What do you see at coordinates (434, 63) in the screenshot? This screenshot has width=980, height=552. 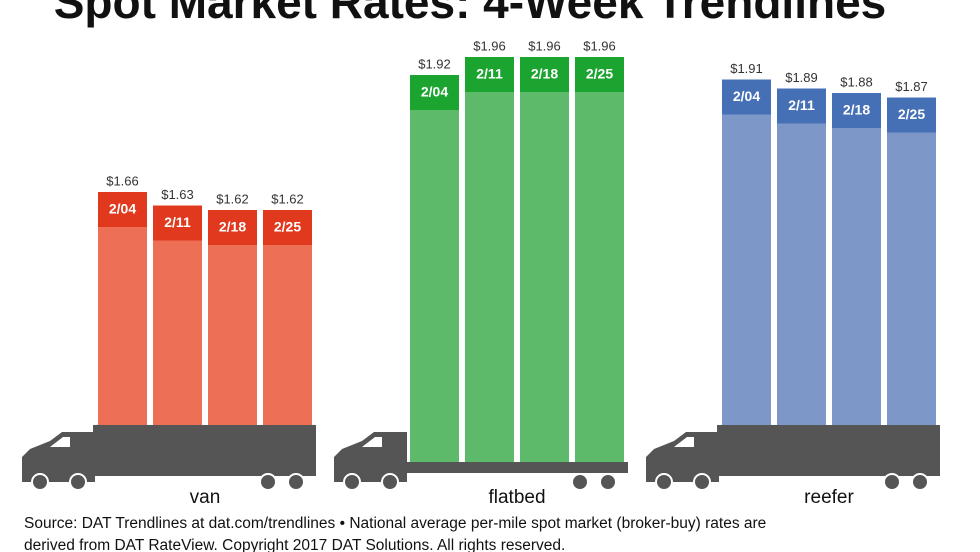 I see `data-label: $1.92` at bounding box center [434, 63].